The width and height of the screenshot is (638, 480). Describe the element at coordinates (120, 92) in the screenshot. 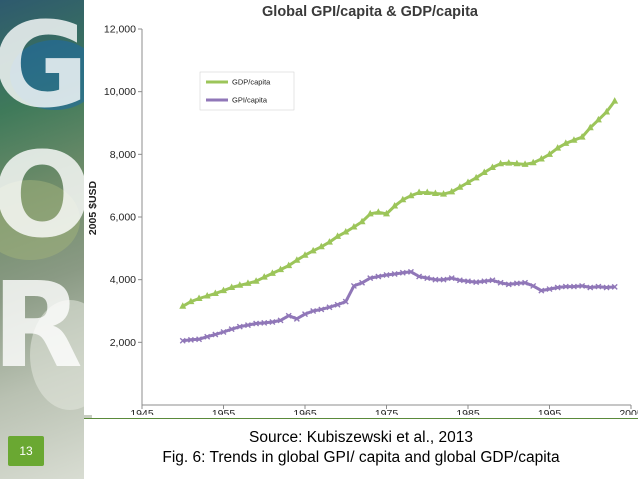

I see `y-tick-label: 10,000` at that location.